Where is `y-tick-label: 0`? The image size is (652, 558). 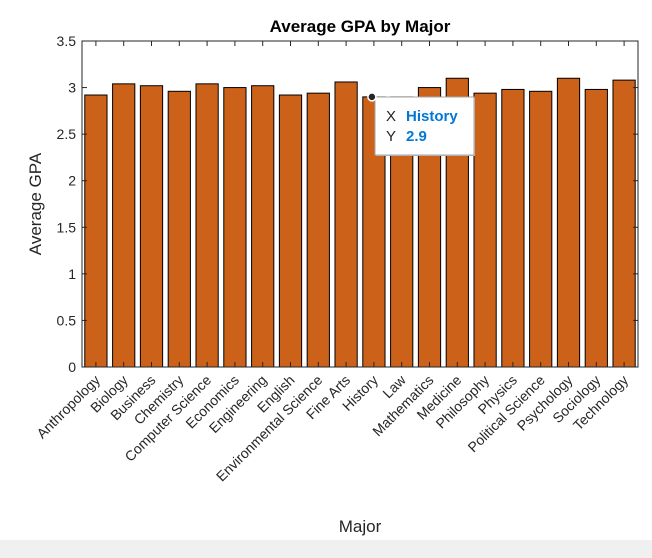 y-tick-label: 0 is located at coordinates (72, 367).